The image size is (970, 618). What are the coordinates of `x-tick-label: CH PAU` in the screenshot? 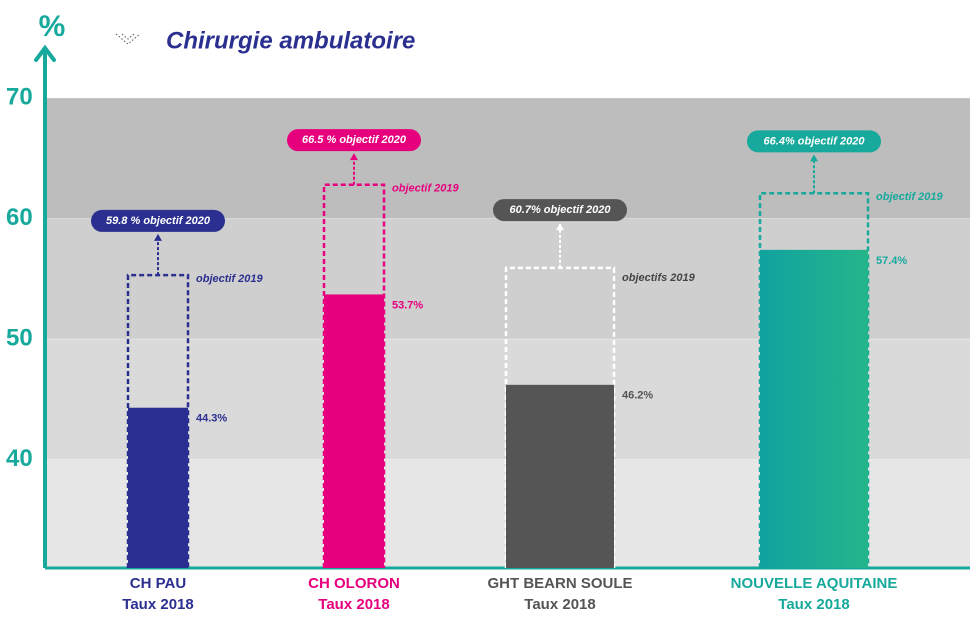 It's located at (158, 583).